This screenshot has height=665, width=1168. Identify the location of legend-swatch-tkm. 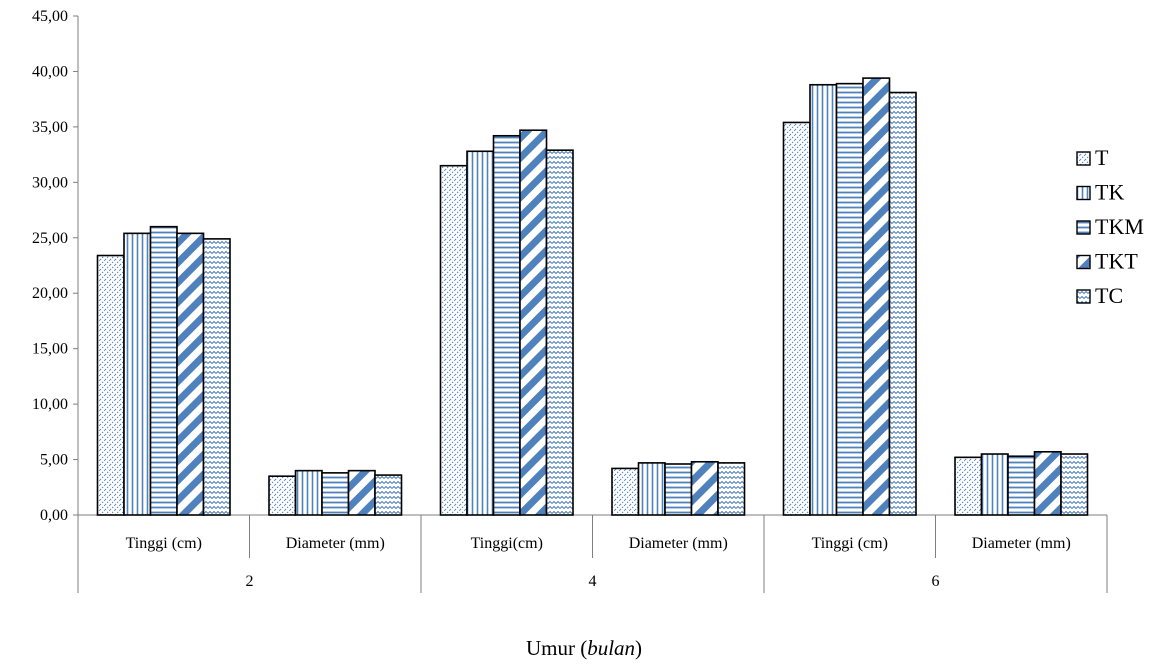
(1083, 227).